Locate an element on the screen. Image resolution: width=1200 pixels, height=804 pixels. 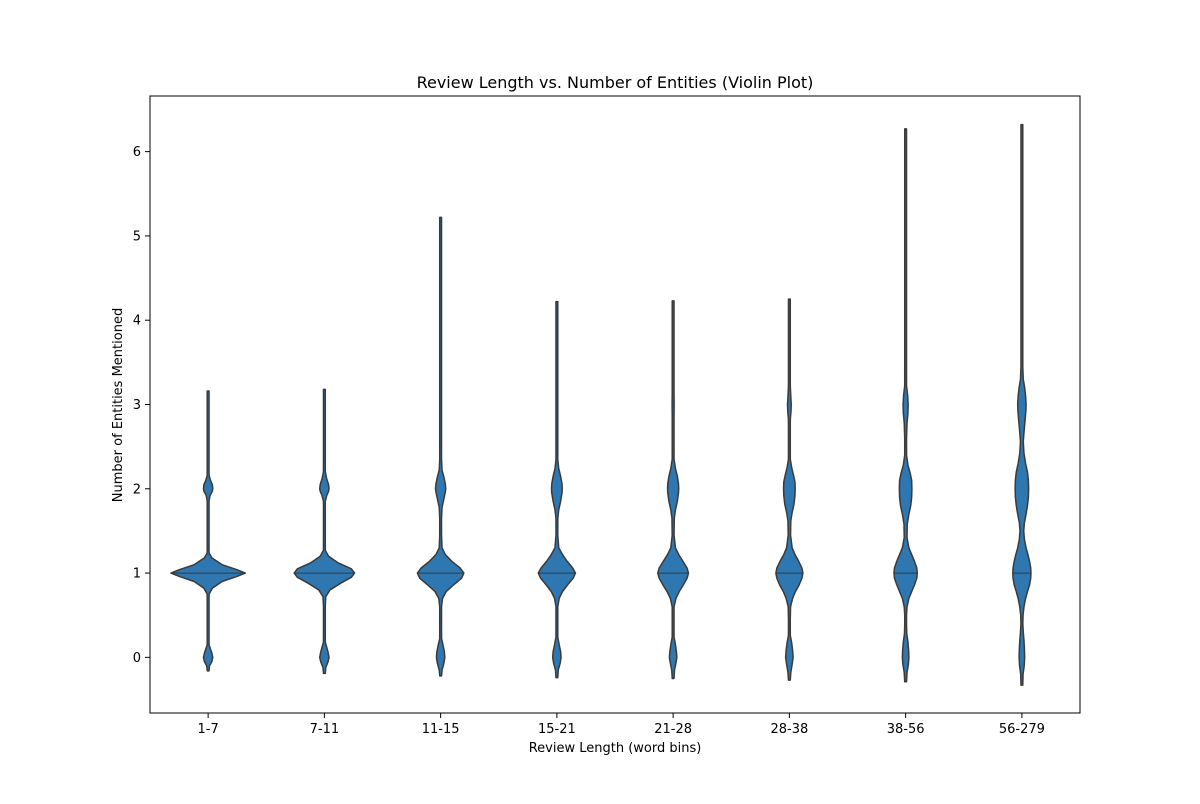
y-tick-label: 3 is located at coordinates (137, 405).